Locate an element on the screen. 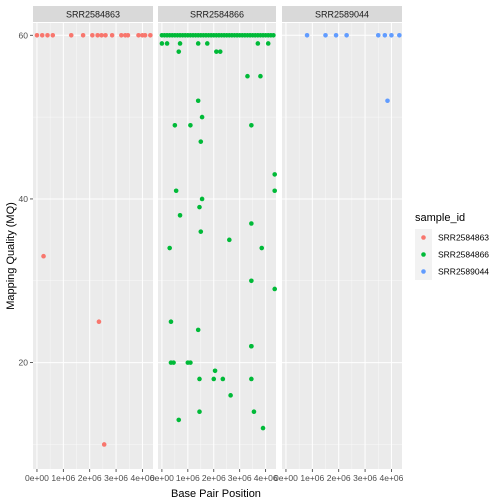 The image size is (504, 504). y-axis: 20 40 60 is located at coordinates (26, 199).